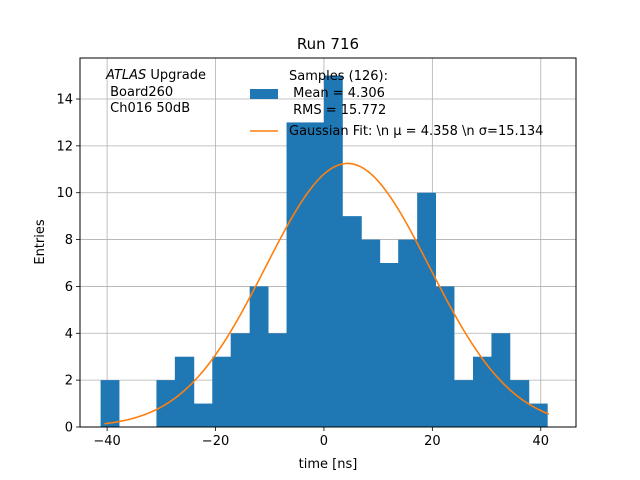 Image resolution: width=640 pixels, height=480 pixels. I want to click on legend-hist-line-1: Samples (126):, so click(338, 76).